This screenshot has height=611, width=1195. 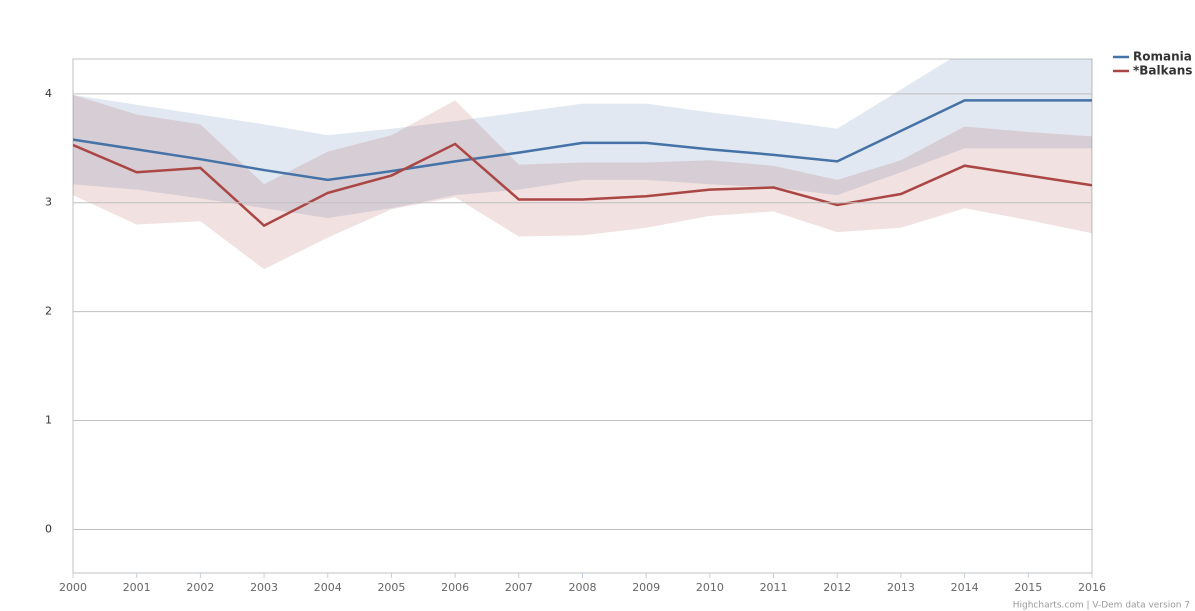 What do you see at coordinates (48, 202) in the screenshot?
I see `y-tick-label: 3` at bounding box center [48, 202].